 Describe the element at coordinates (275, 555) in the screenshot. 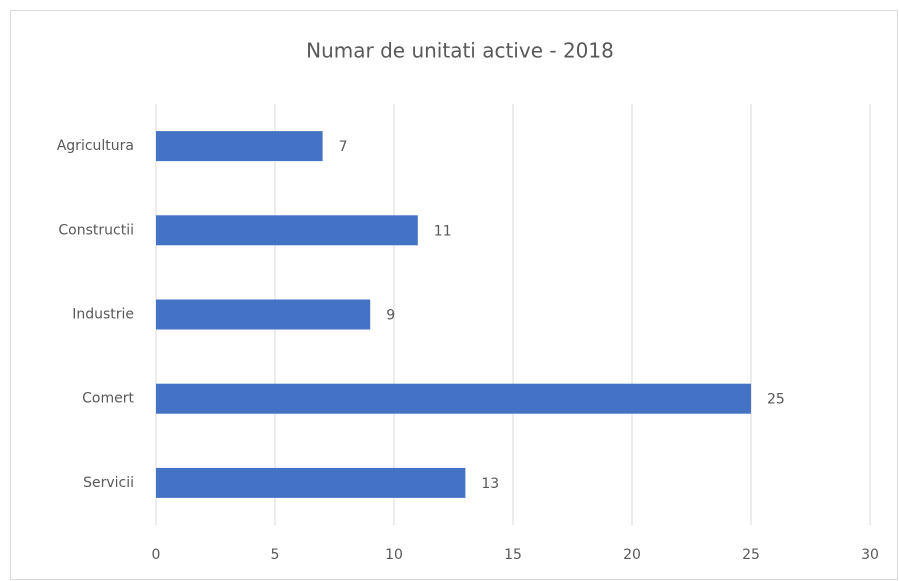

I see `x-tick-label: 5` at that location.